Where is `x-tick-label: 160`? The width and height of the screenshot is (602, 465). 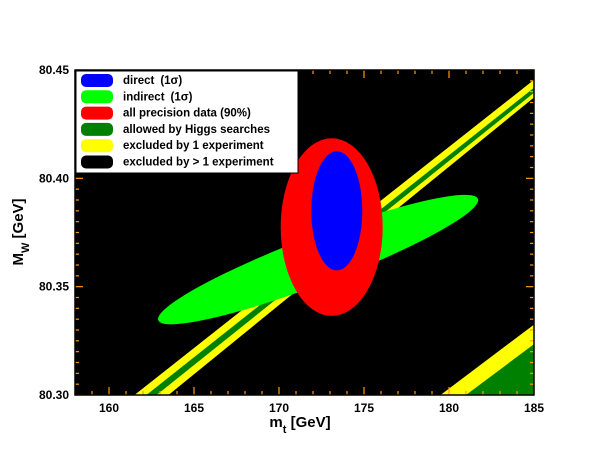 x-tick-label: 160 is located at coordinates (109, 408).